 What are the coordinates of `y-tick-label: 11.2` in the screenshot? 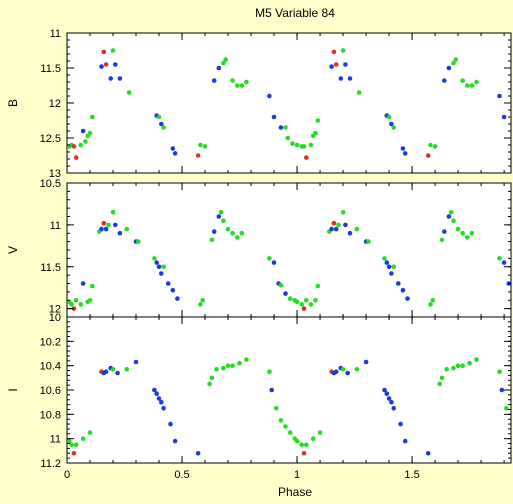 It's located at (50, 464).